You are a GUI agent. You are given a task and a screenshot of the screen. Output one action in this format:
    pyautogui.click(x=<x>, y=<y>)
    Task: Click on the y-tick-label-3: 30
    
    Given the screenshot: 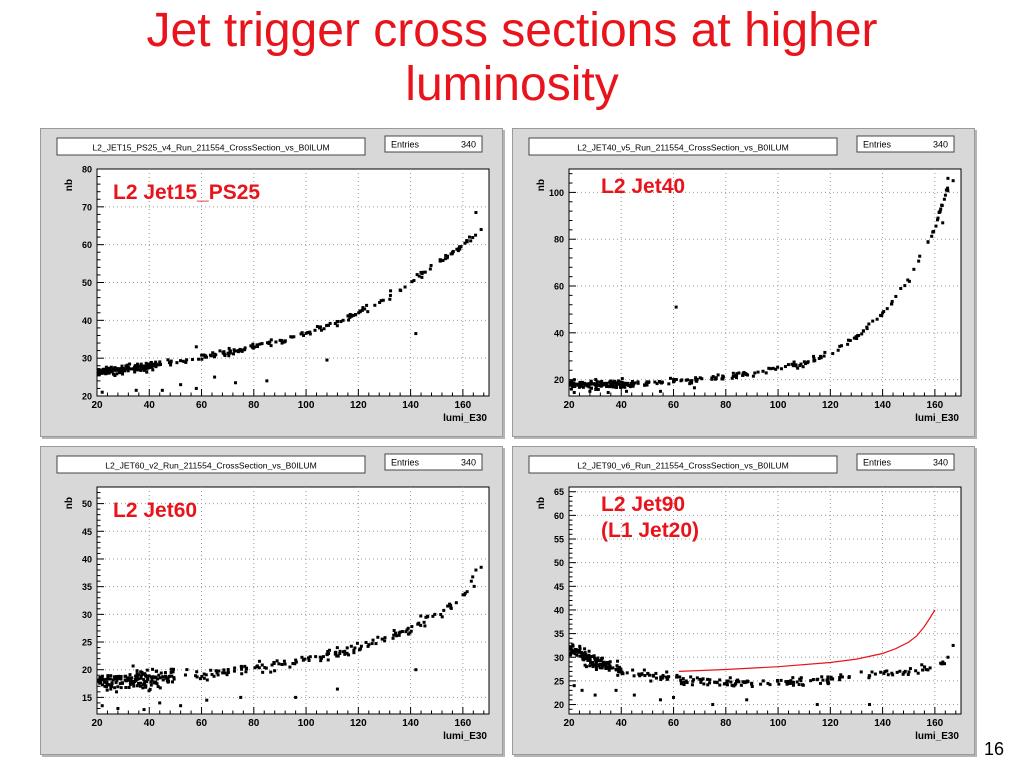 What is the action you would take?
    pyautogui.click(x=87, y=615)
    